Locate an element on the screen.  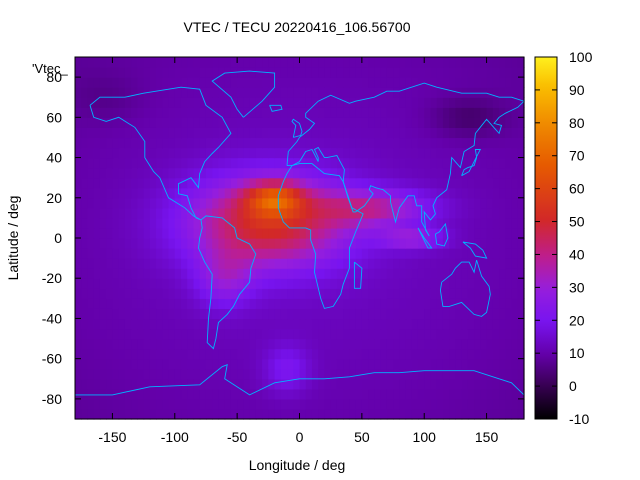
colorbar-tick-label: 60 is located at coordinates (577, 189).